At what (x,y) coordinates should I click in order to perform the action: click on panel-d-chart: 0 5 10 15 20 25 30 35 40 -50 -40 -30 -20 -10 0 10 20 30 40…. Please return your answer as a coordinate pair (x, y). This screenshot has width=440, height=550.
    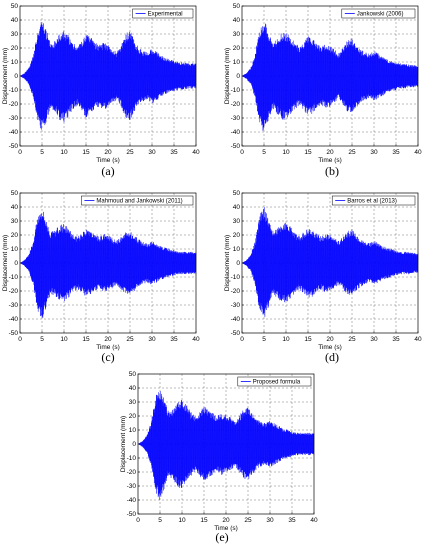
    Looking at the image, I should click on (323, 270).